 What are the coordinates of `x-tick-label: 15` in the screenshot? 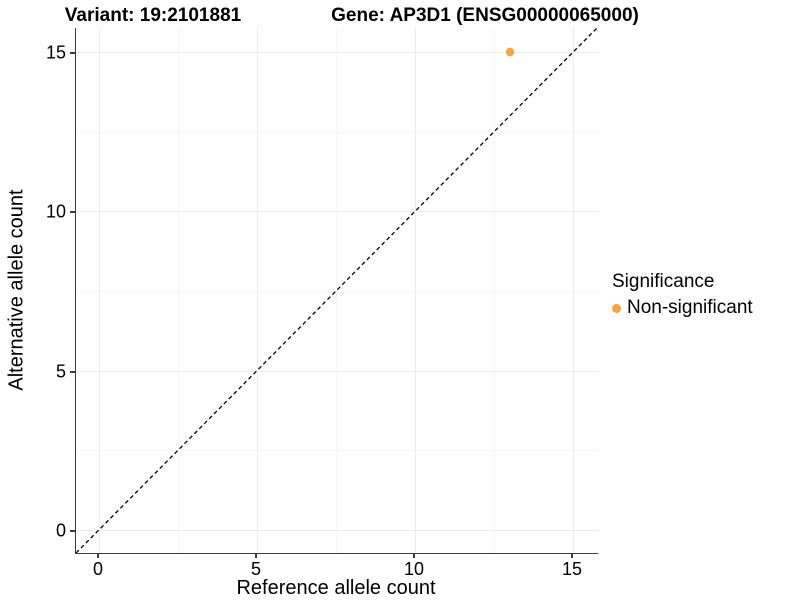 It's located at (572, 569).